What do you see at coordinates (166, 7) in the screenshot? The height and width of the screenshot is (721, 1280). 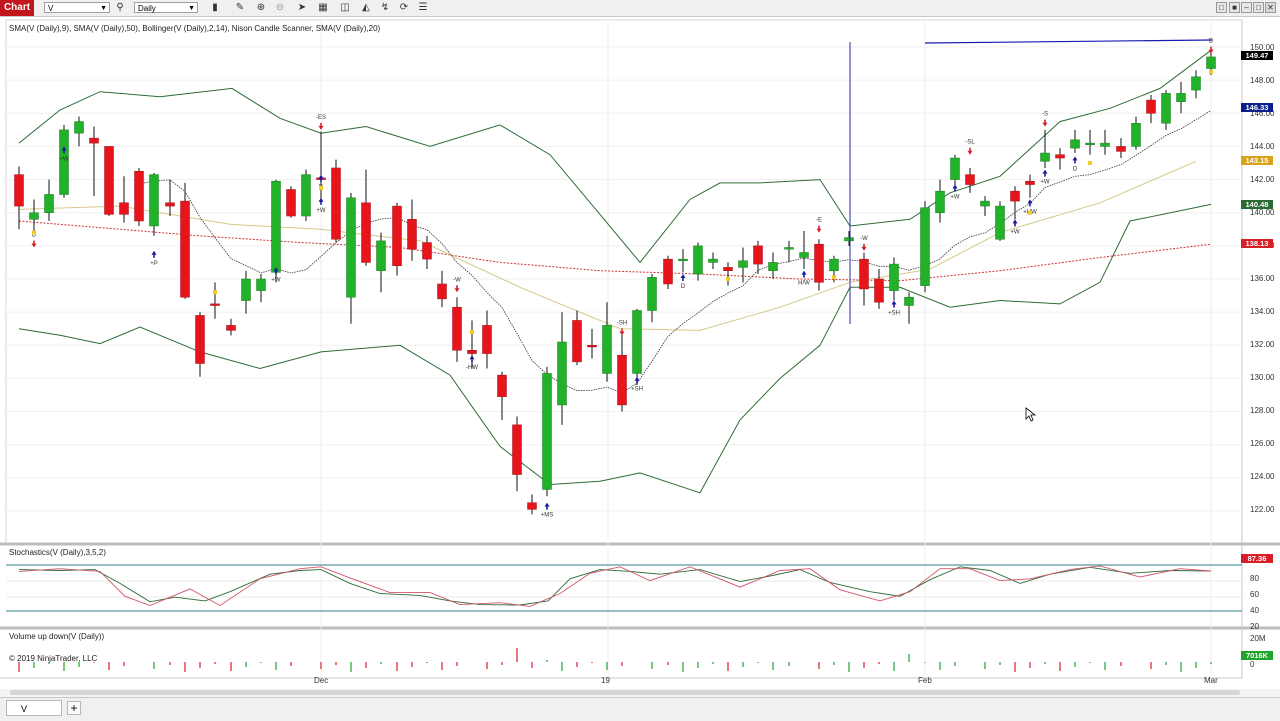 I see `interval-selector: Daily ▼` at bounding box center [166, 7].